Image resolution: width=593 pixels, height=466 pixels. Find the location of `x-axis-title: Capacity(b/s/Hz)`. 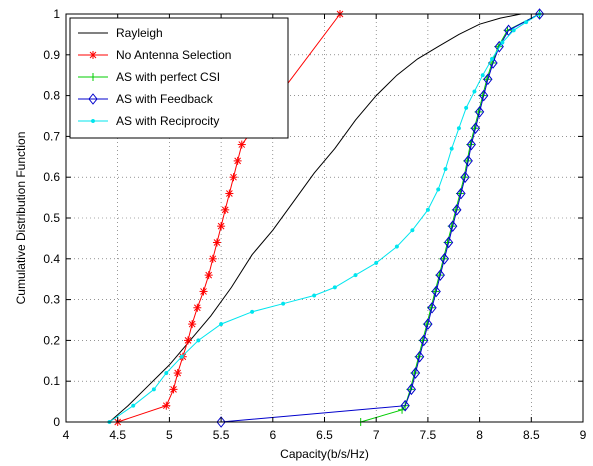

x-axis-title: Capacity(b/s/Hz) is located at coordinates (324, 454).